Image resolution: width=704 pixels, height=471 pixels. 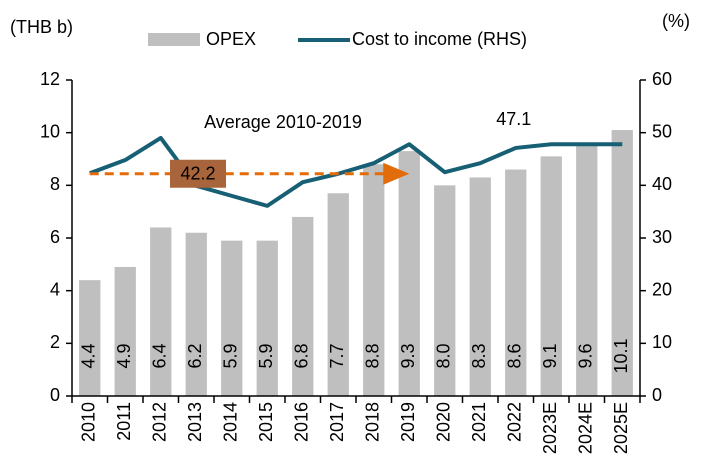 I want to click on legend-label: OPEX, so click(x=231, y=39).